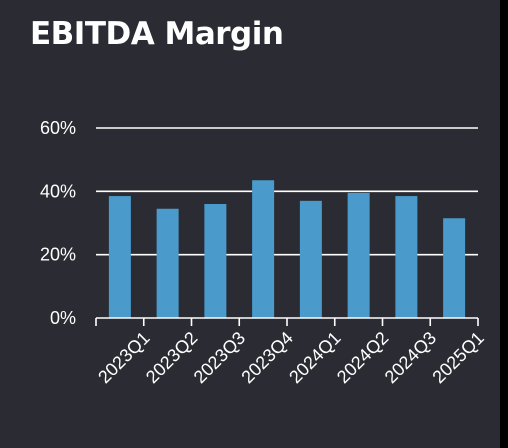 The image size is (508, 448). What do you see at coordinates (504, 224) in the screenshot?
I see `window-edge` at bounding box center [504, 224].